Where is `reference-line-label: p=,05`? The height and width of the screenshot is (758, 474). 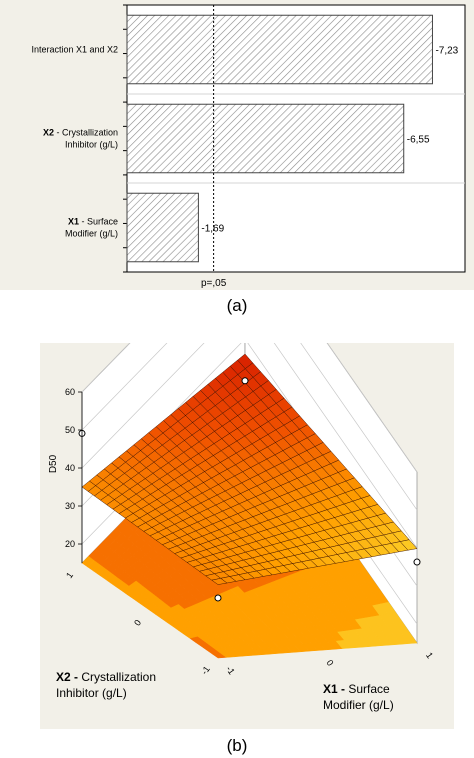
reference-line-label: p=,05 is located at coordinates (214, 283).